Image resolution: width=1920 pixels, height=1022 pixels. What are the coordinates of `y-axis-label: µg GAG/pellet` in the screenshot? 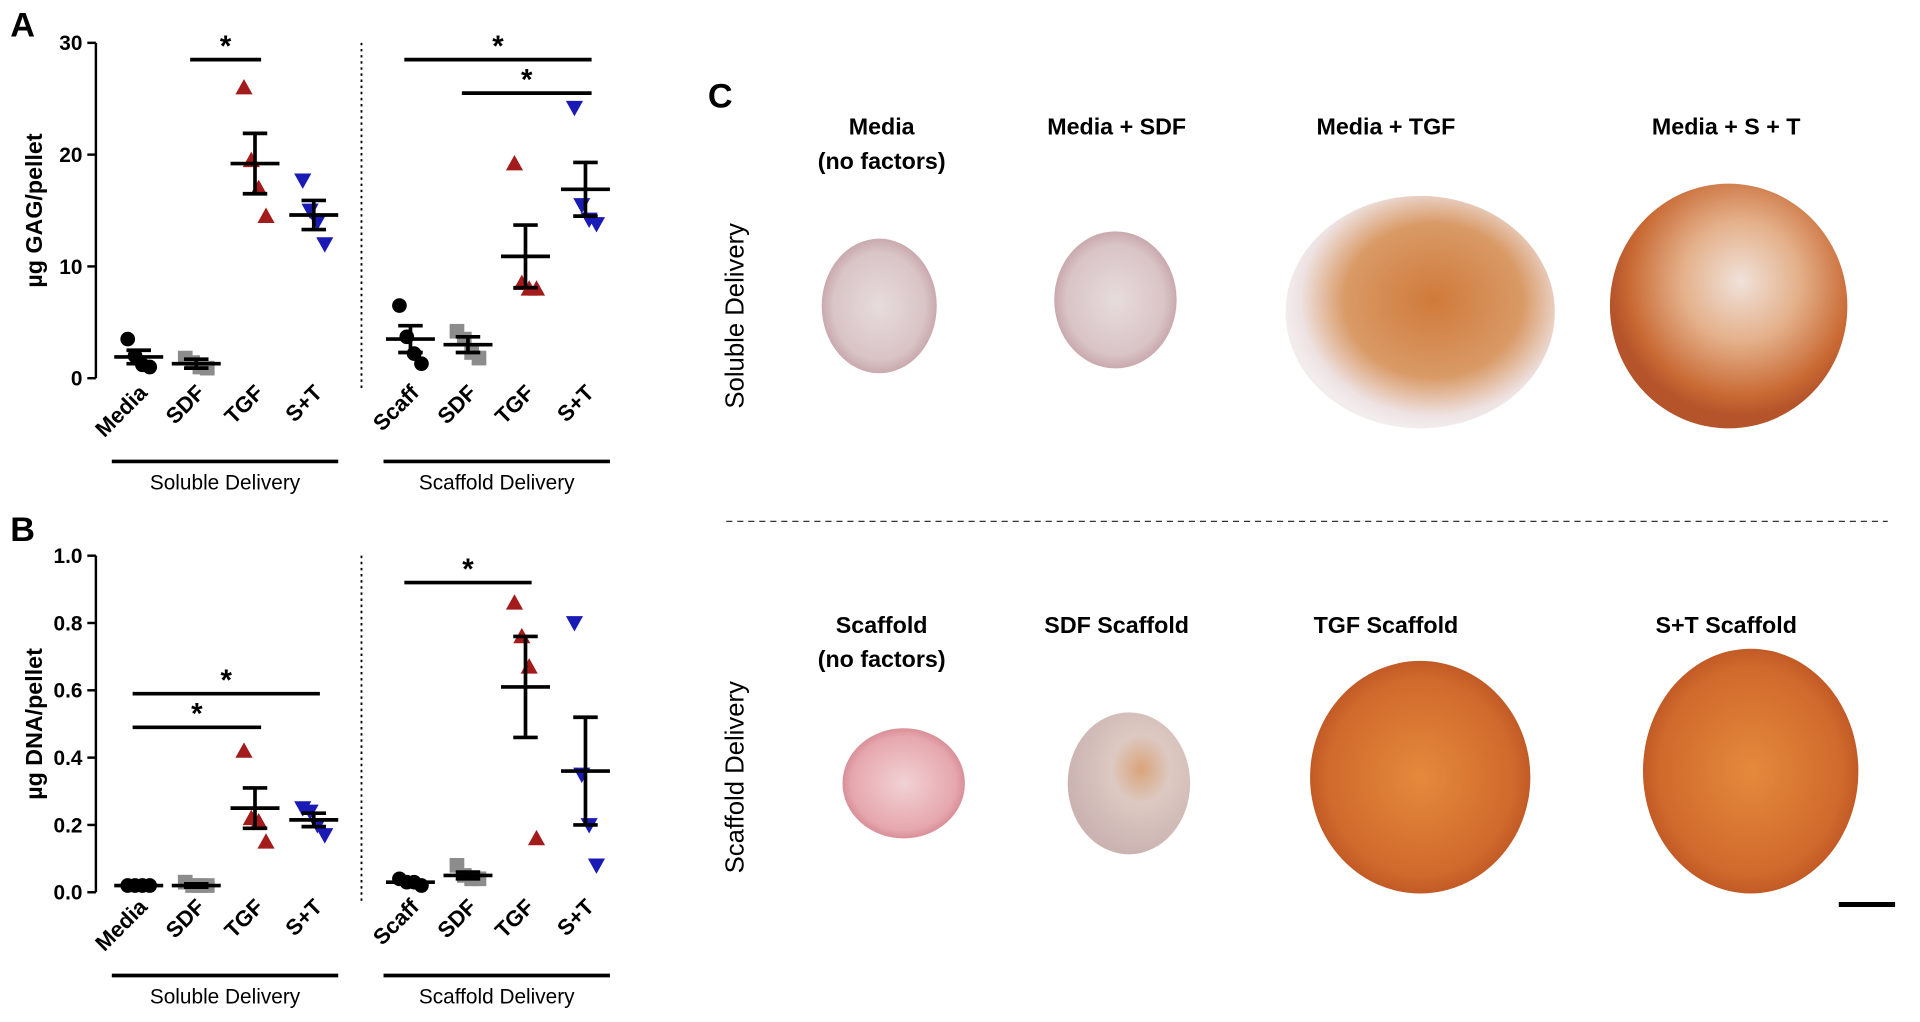 It's located at (34, 210).